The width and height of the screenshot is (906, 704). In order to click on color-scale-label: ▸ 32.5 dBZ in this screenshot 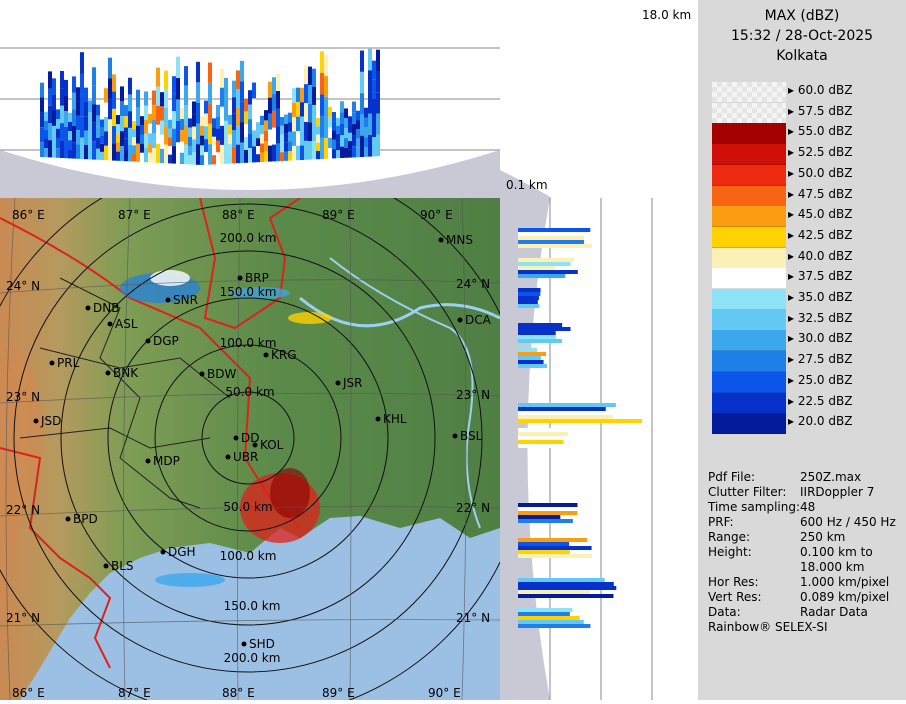, I will do `click(820, 317)`.